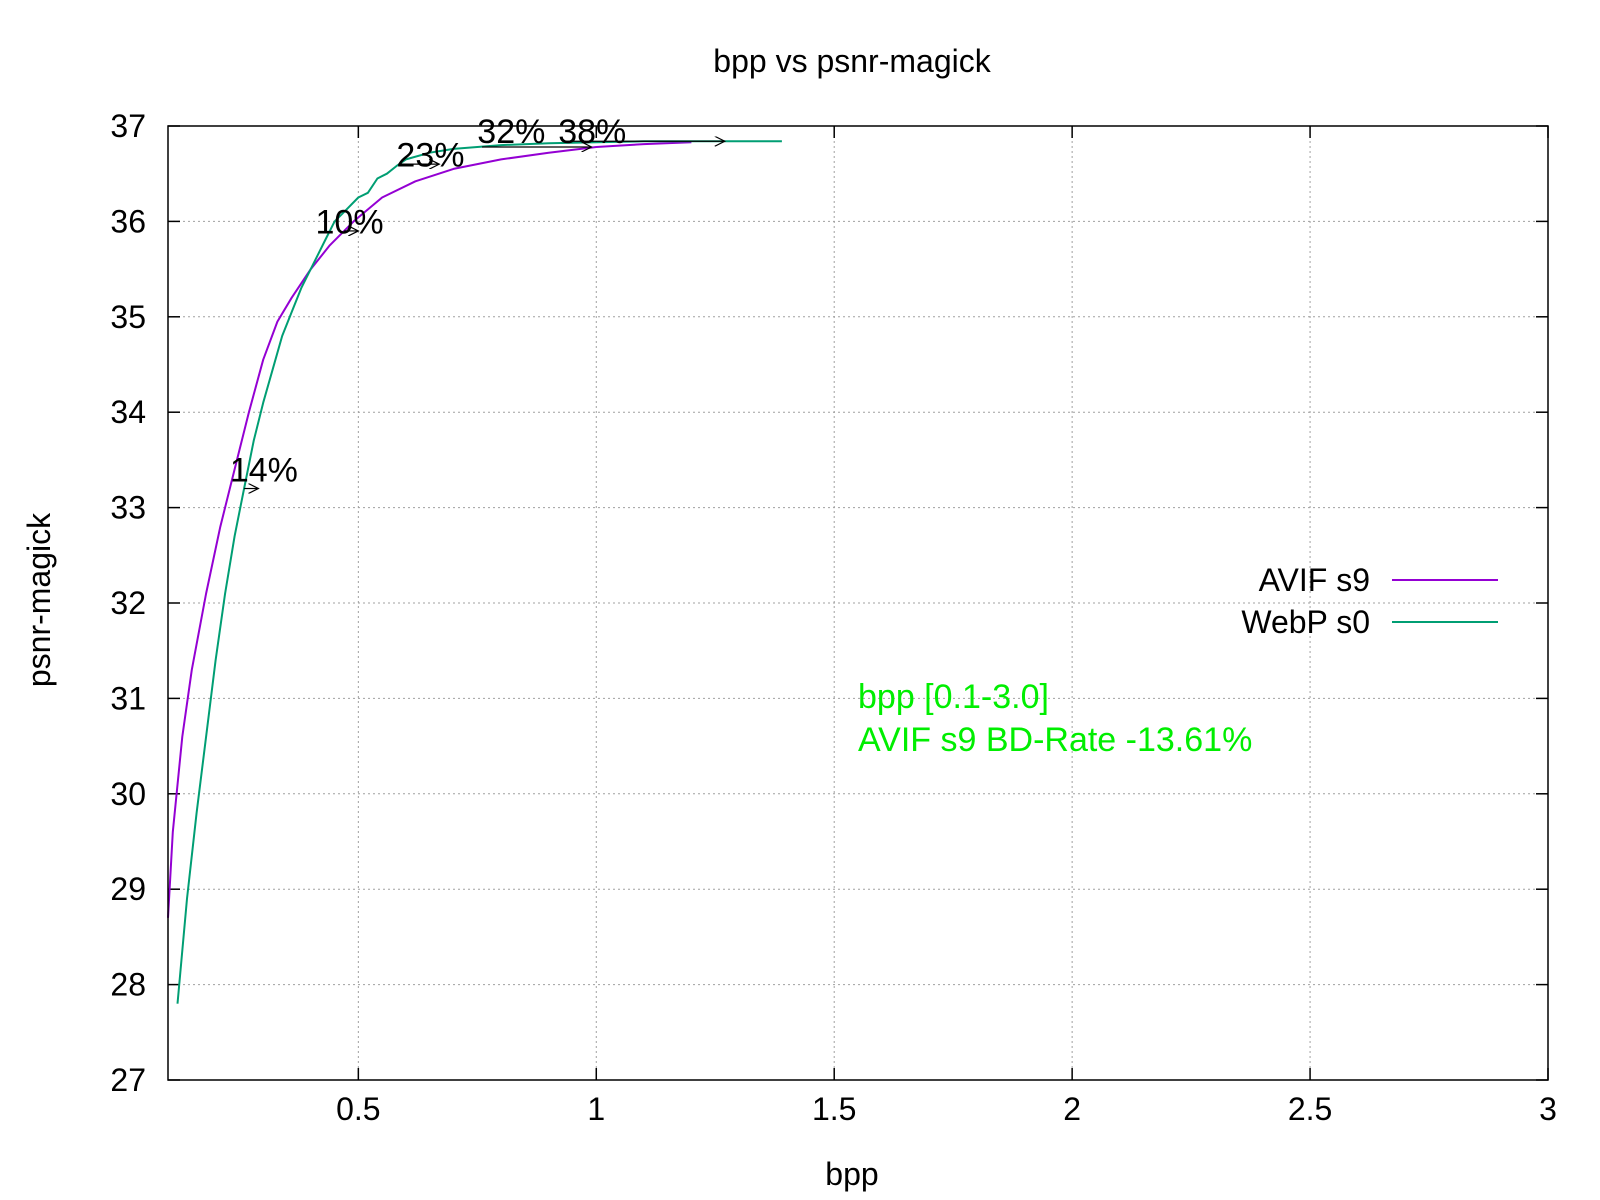 The image size is (1600, 1200). I want to click on y-tick-label: 30, so click(128, 794).